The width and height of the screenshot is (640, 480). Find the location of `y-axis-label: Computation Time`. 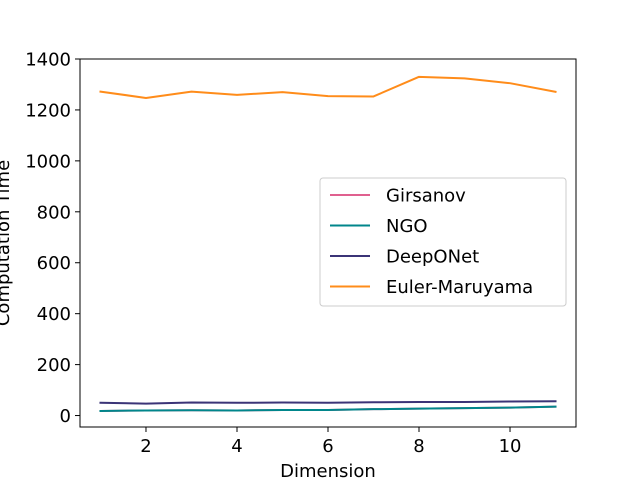

y-axis-label: Computation Time is located at coordinates (7, 243).